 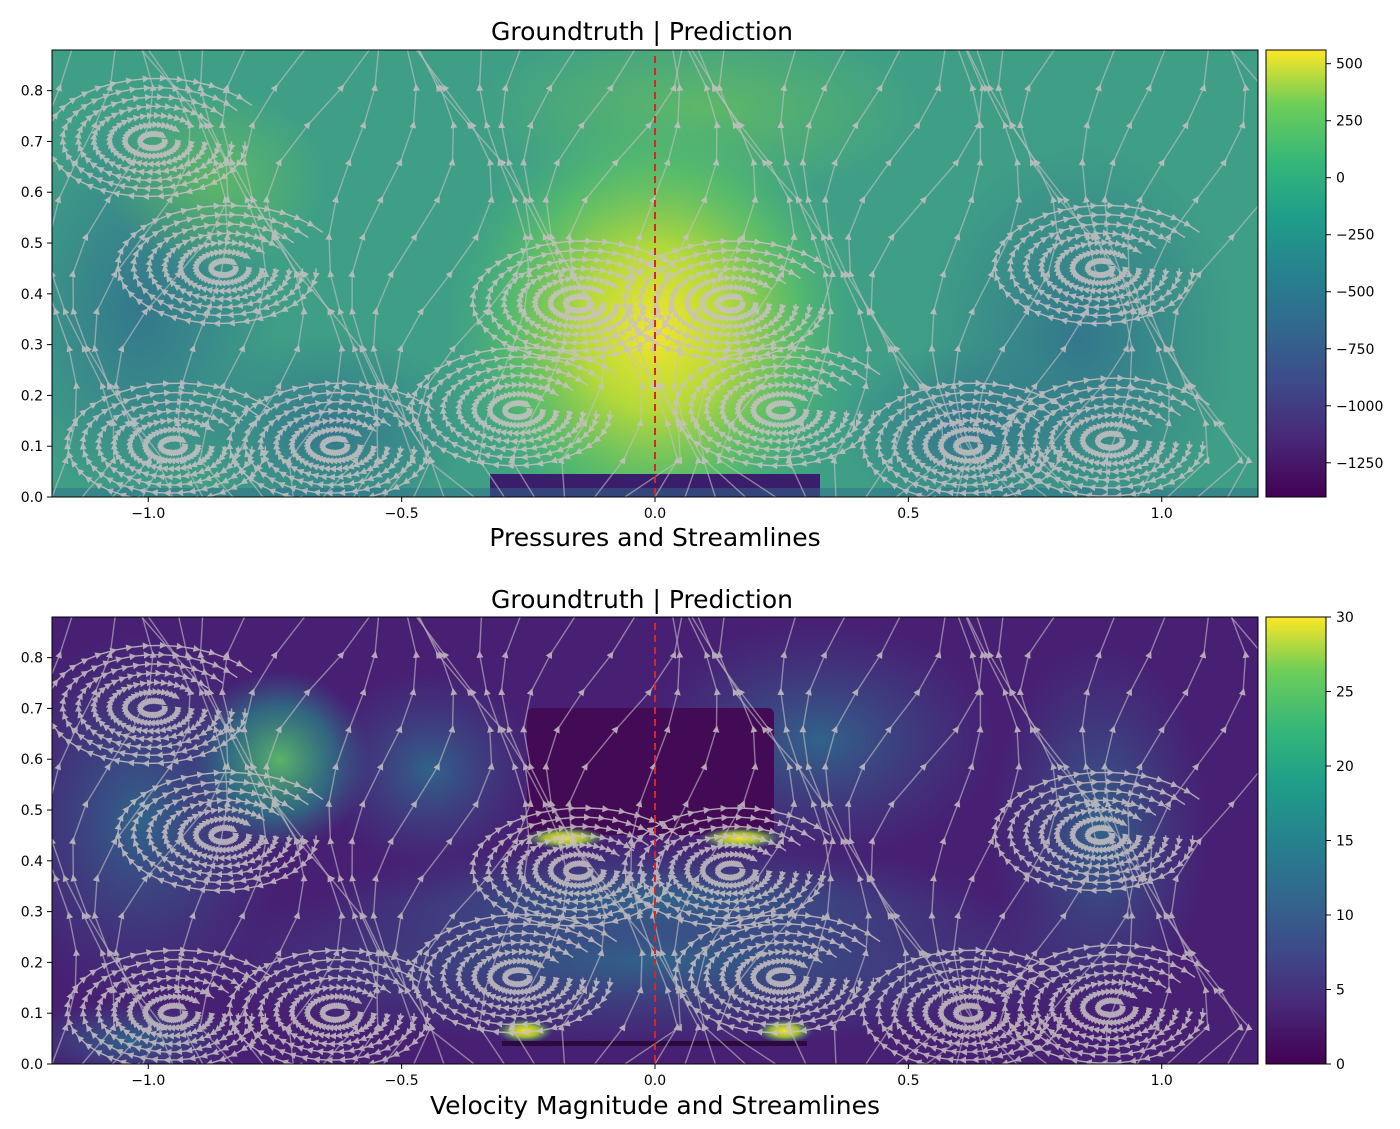 I want to click on colorbar-tick-label: −1000, so click(x=1359, y=407).